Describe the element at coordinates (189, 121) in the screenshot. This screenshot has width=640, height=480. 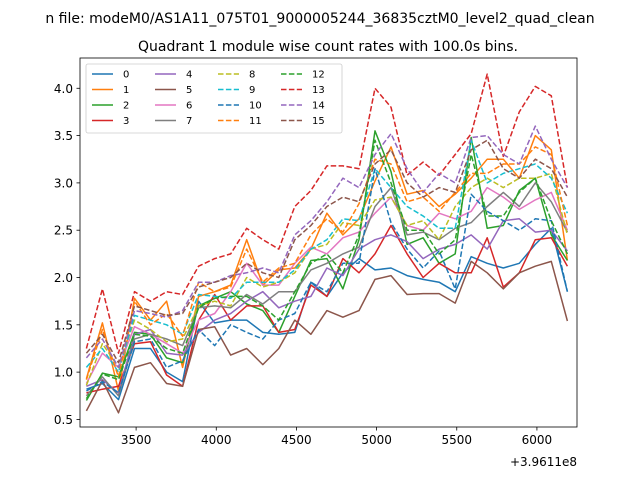
I see `legend-label-7: 7` at that location.